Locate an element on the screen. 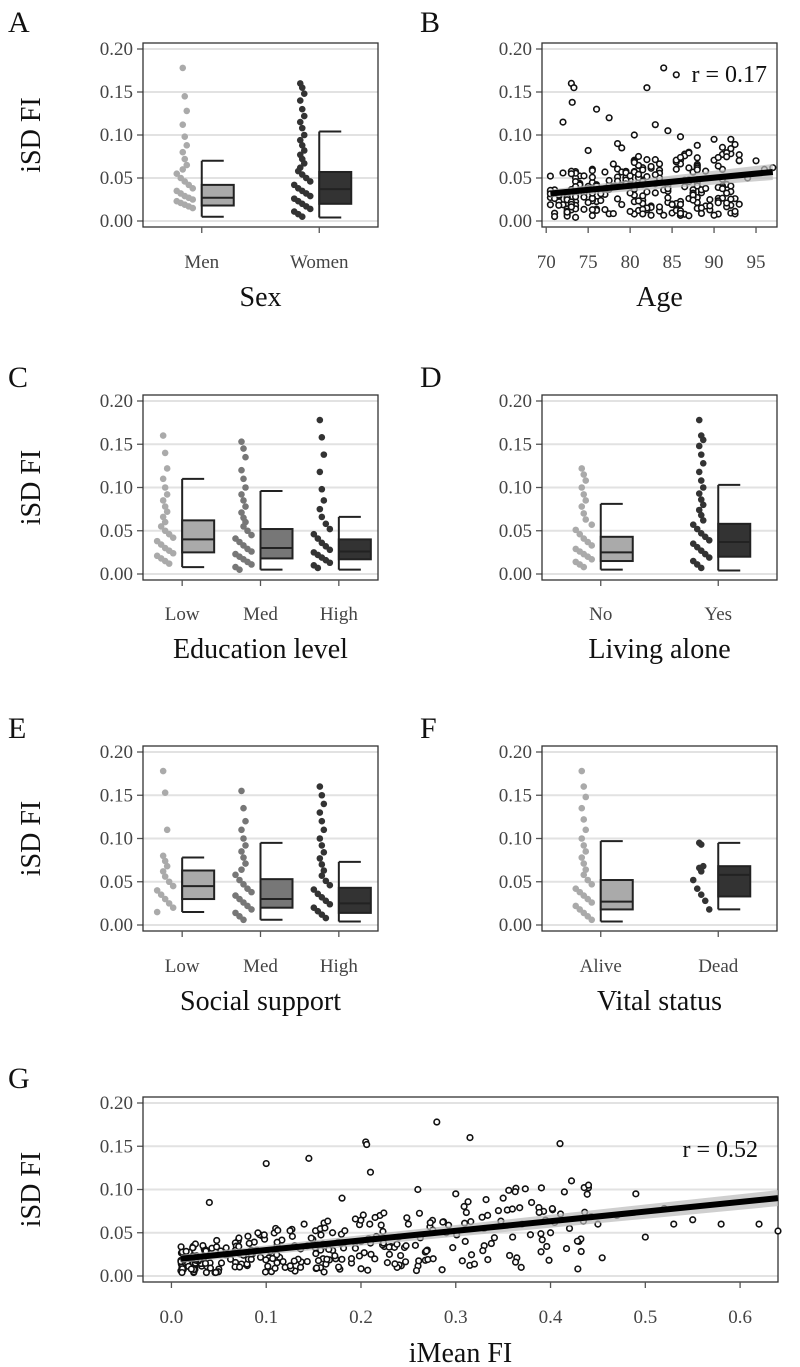 The image size is (800, 1367). x-tick-label: 0.0 is located at coordinates (172, 1317).